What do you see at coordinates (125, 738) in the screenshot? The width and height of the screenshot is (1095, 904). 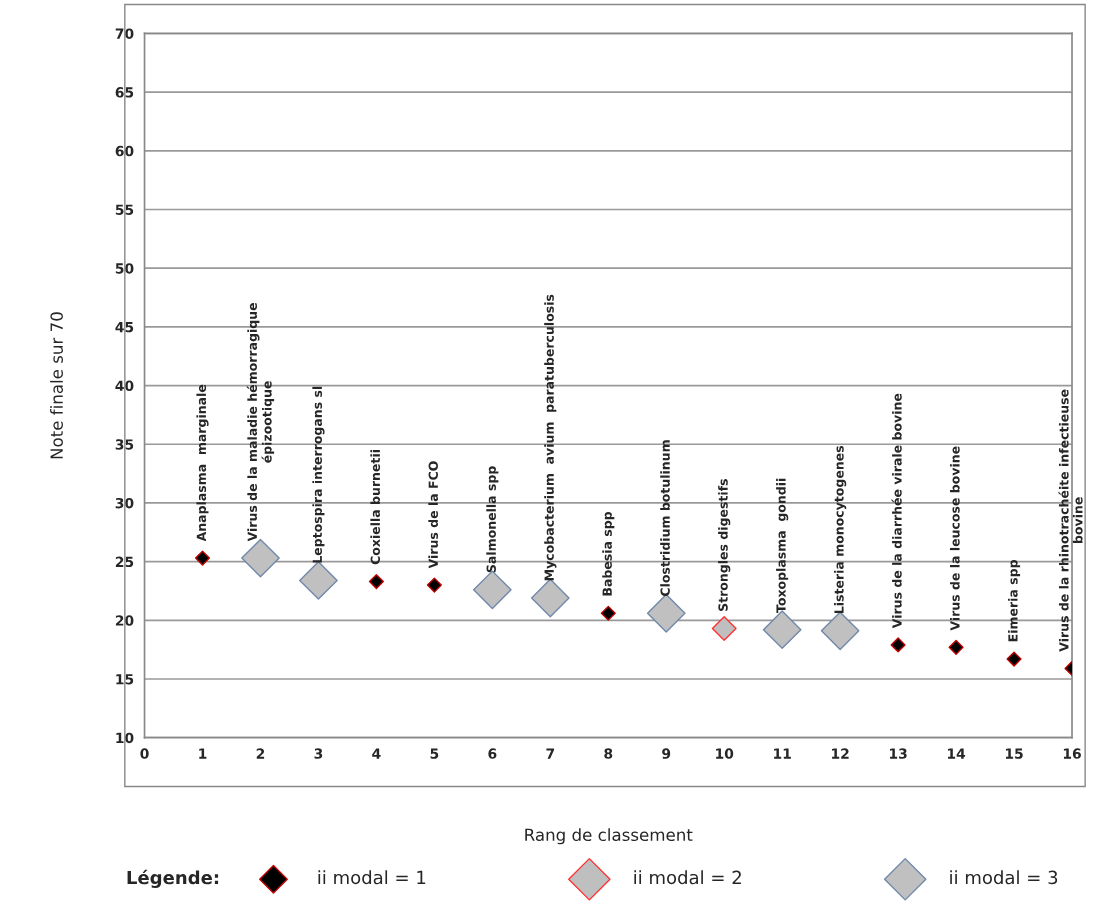 I see `y-tick-label: 10` at bounding box center [125, 738].